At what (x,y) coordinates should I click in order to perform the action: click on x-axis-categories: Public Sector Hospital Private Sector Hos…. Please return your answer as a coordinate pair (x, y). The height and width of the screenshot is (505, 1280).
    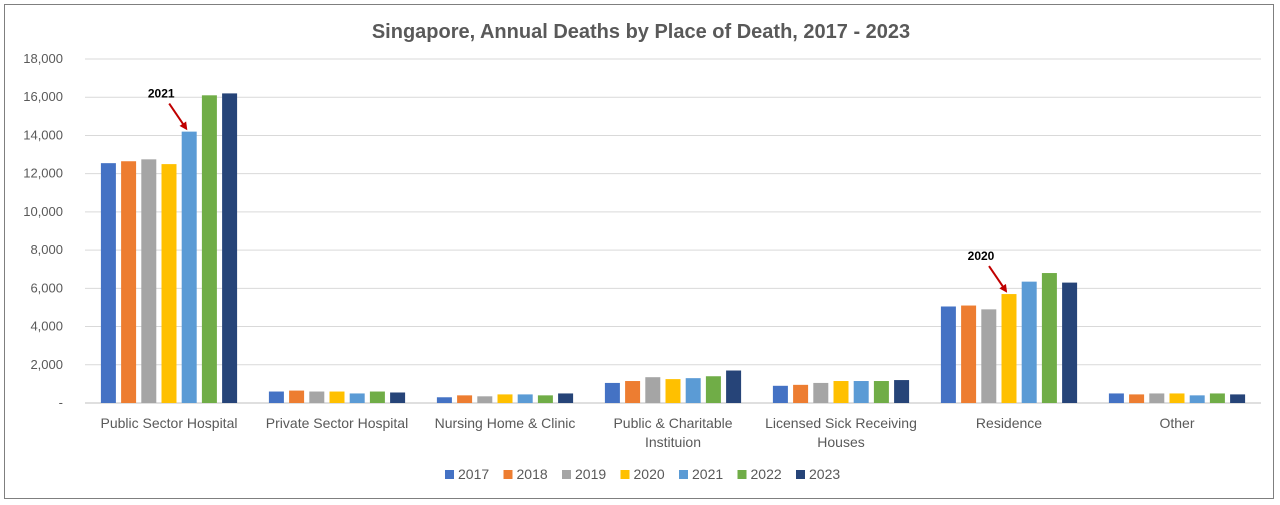
    Looking at the image, I should click on (648, 432).